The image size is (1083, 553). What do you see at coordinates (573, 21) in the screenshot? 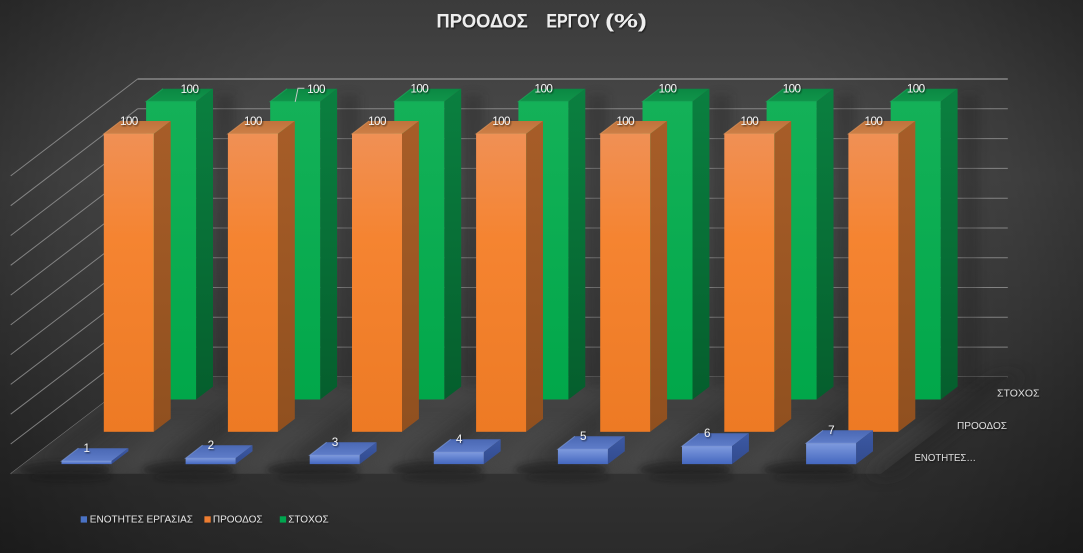
I see `svg-text: ΕΡΓΟΥ` at bounding box center [573, 21].